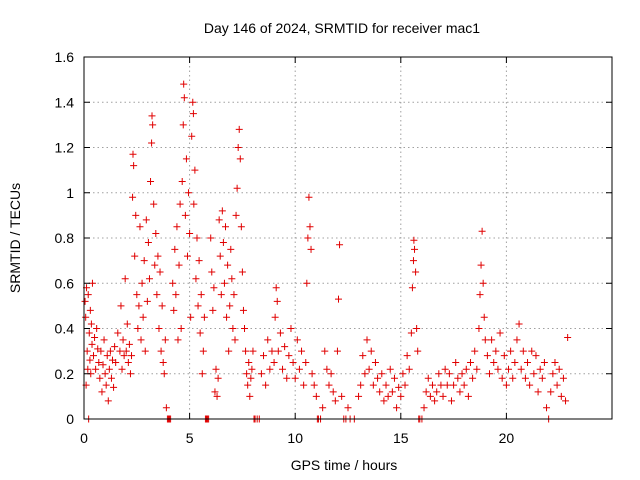 The width and height of the screenshot is (640, 480). What do you see at coordinates (344, 465) in the screenshot?
I see `x-axis-label: GPS time / hours` at bounding box center [344, 465].